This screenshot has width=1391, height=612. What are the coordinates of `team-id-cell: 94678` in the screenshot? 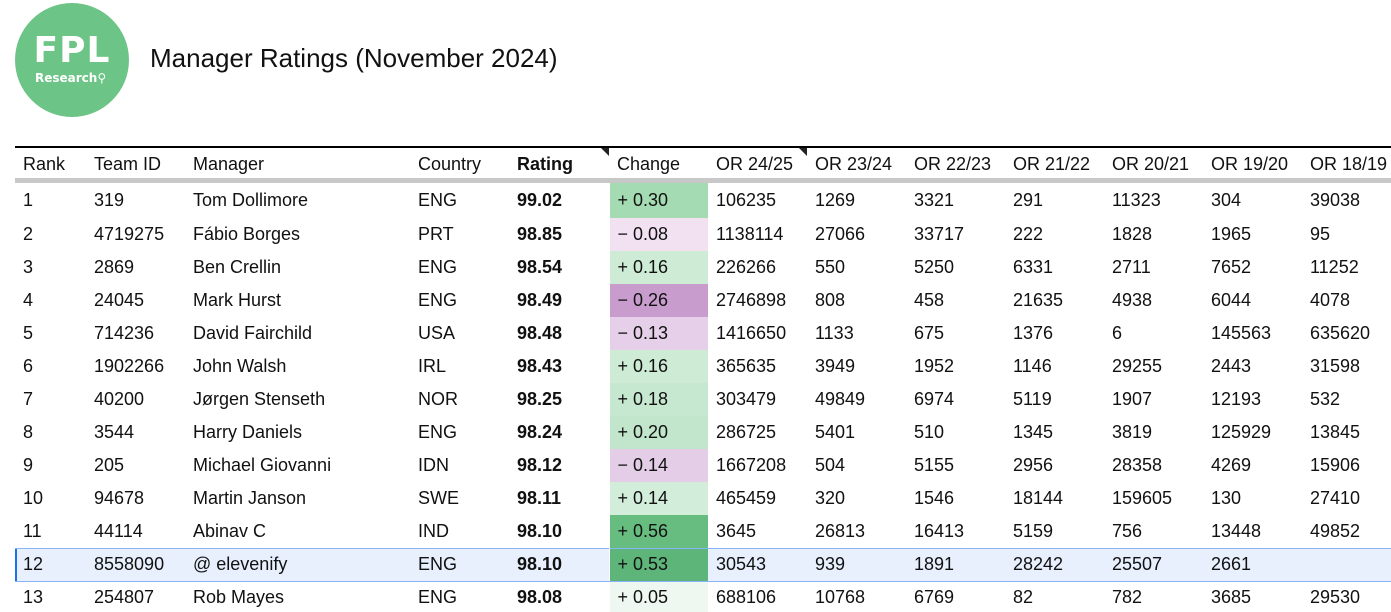 It's located at (119, 498).